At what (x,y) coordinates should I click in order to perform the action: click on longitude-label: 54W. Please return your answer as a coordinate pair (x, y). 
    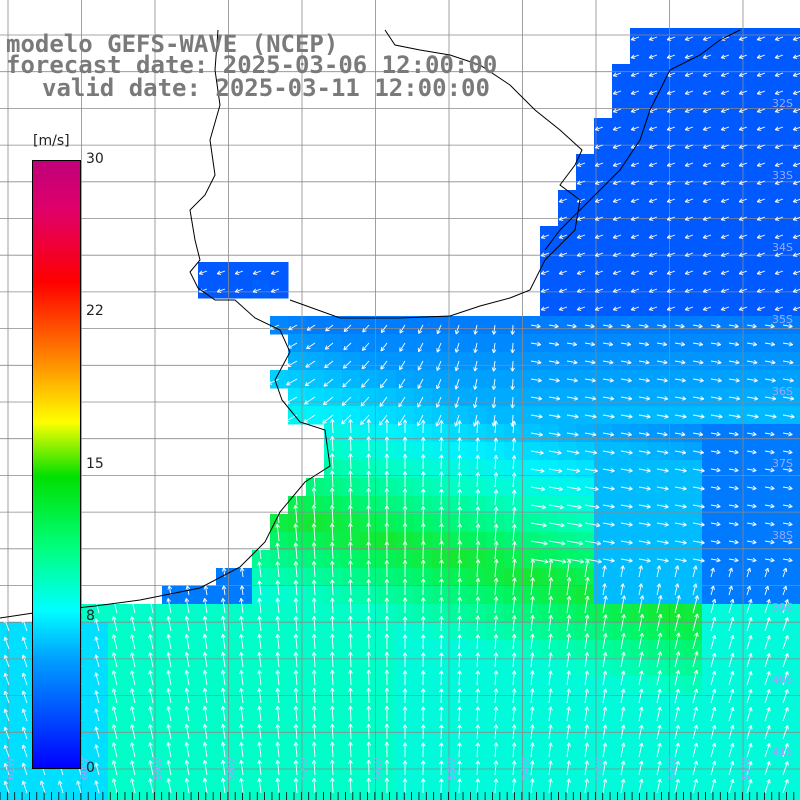
    Looking at the image, I should click on (526, 768).